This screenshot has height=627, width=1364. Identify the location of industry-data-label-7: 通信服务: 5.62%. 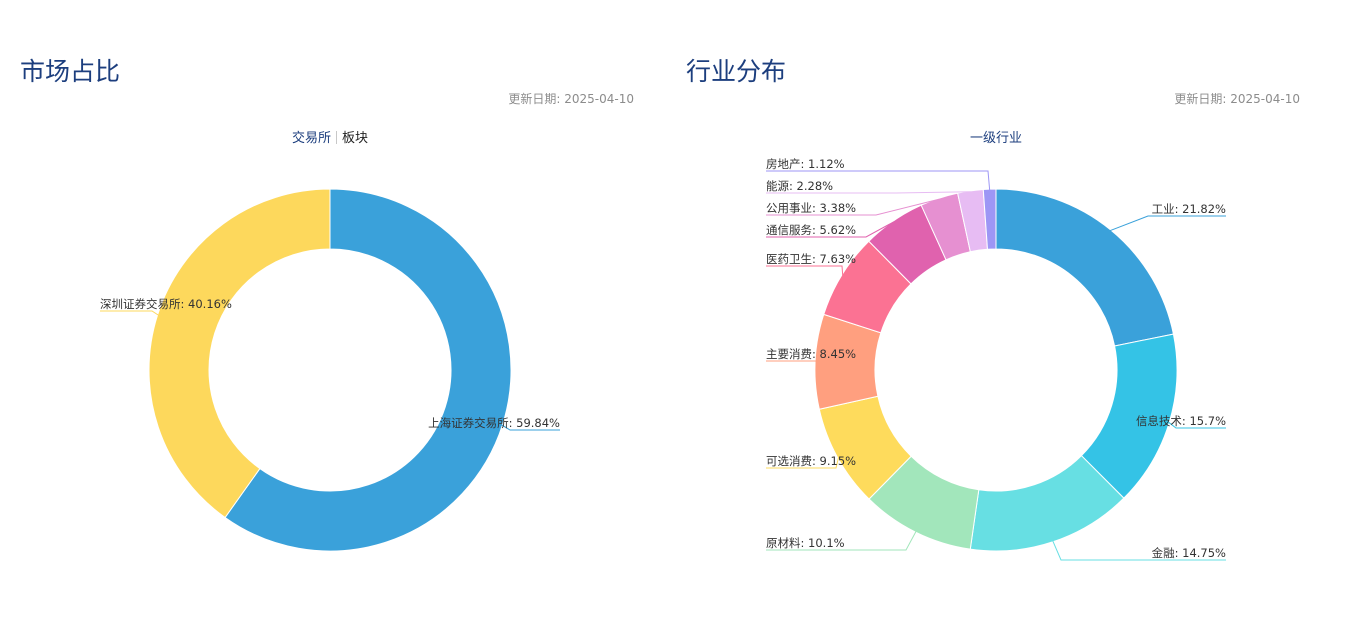
(811, 230).